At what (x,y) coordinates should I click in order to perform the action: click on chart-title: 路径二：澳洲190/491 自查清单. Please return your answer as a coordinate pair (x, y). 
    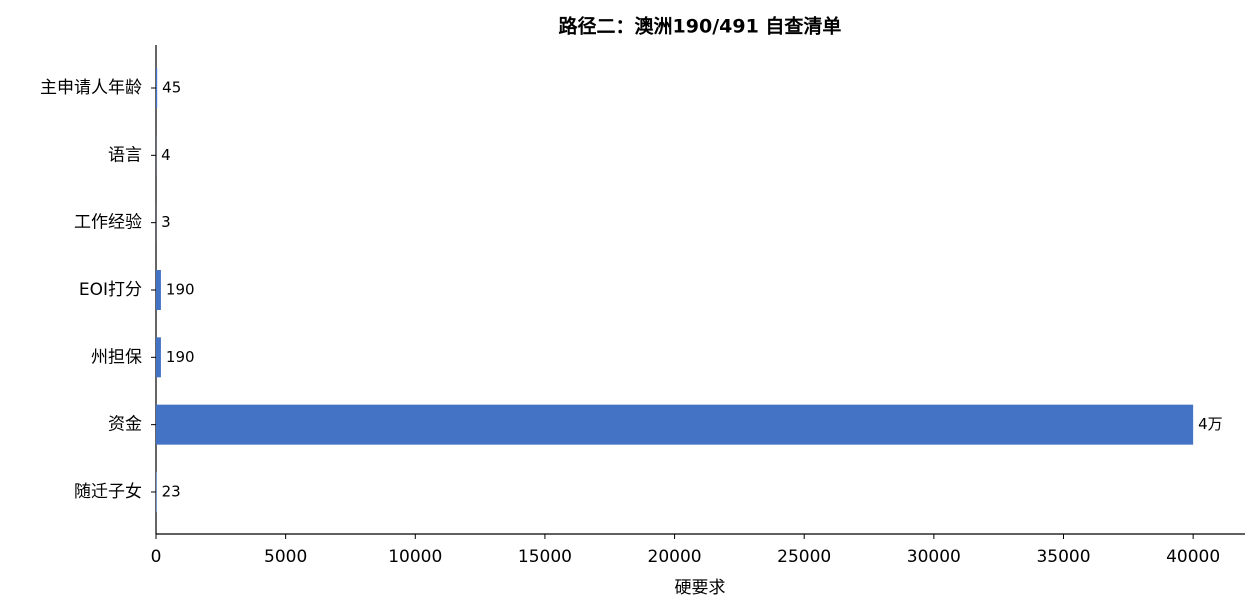
    Looking at the image, I should click on (700, 26).